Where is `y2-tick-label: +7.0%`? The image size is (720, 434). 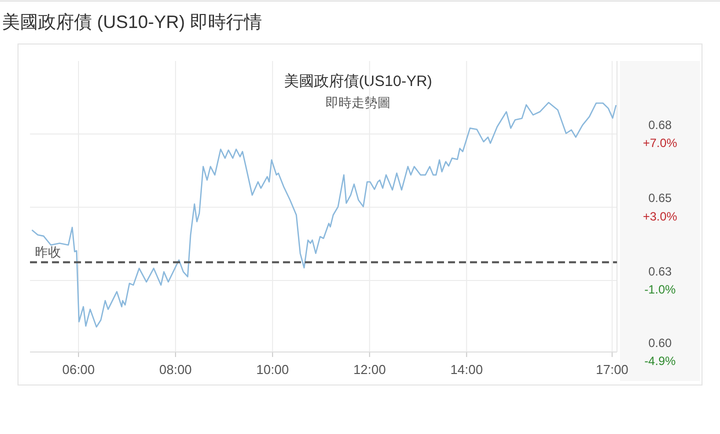 y2-tick-label: +7.0% is located at coordinates (660, 143).